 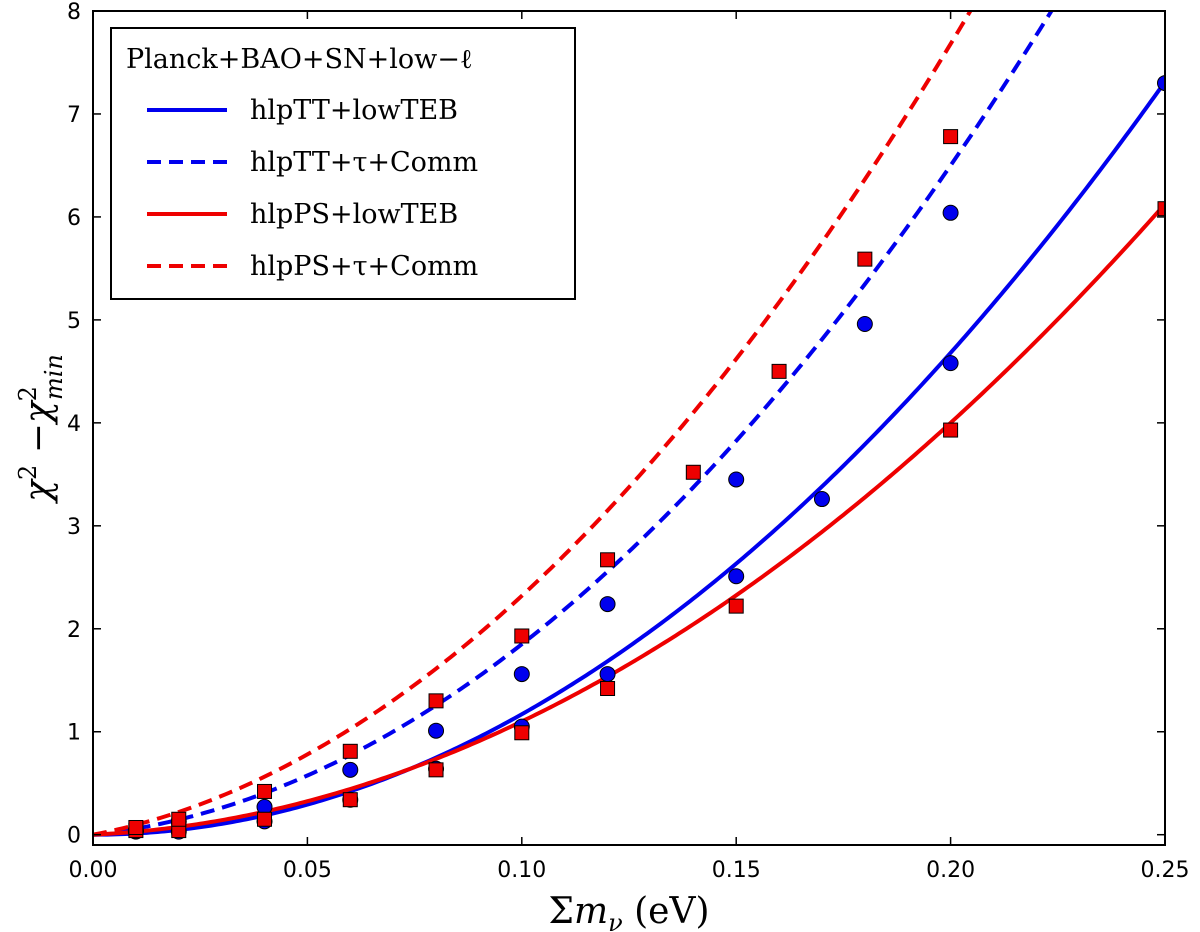 I want to click on x-tick-label: 0.25, so click(x=1165, y=870).